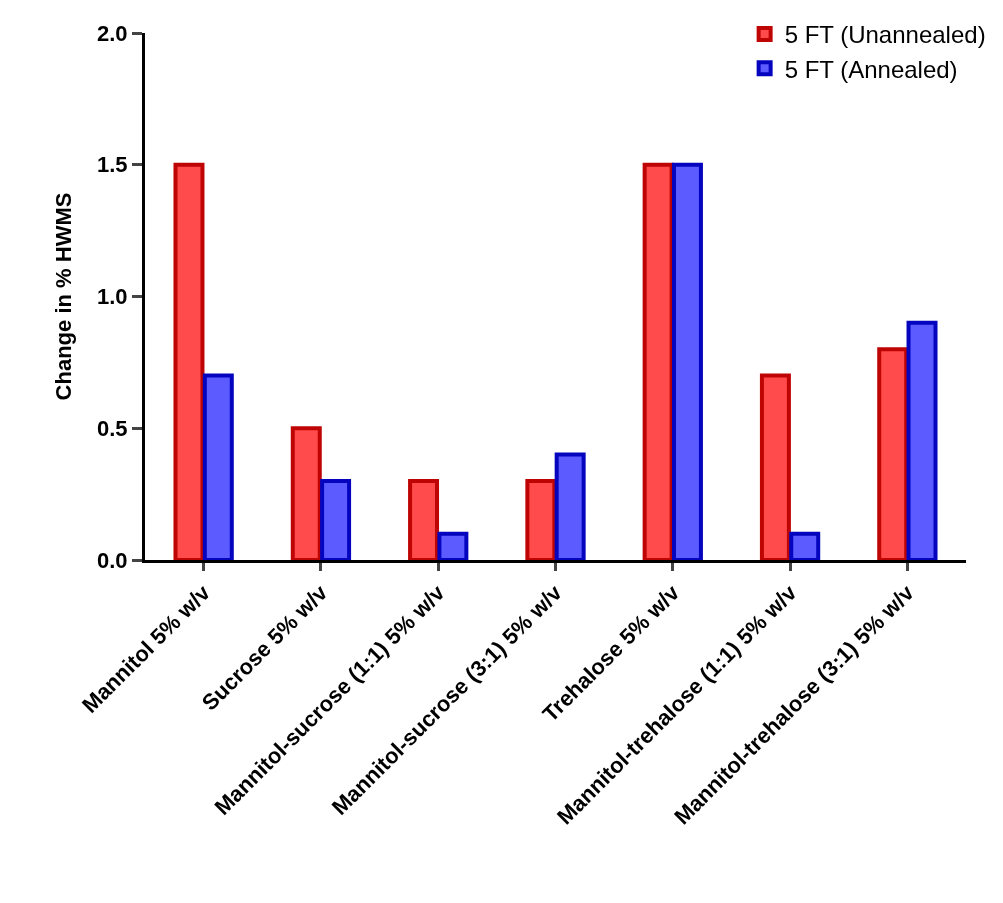 Image resolution: width=1003 pixels, height=903 pixels. Describe the element at coordinates (885, 35) in the screenshot. I see `legend-label: 5 FT (Unannealed)` at that location.